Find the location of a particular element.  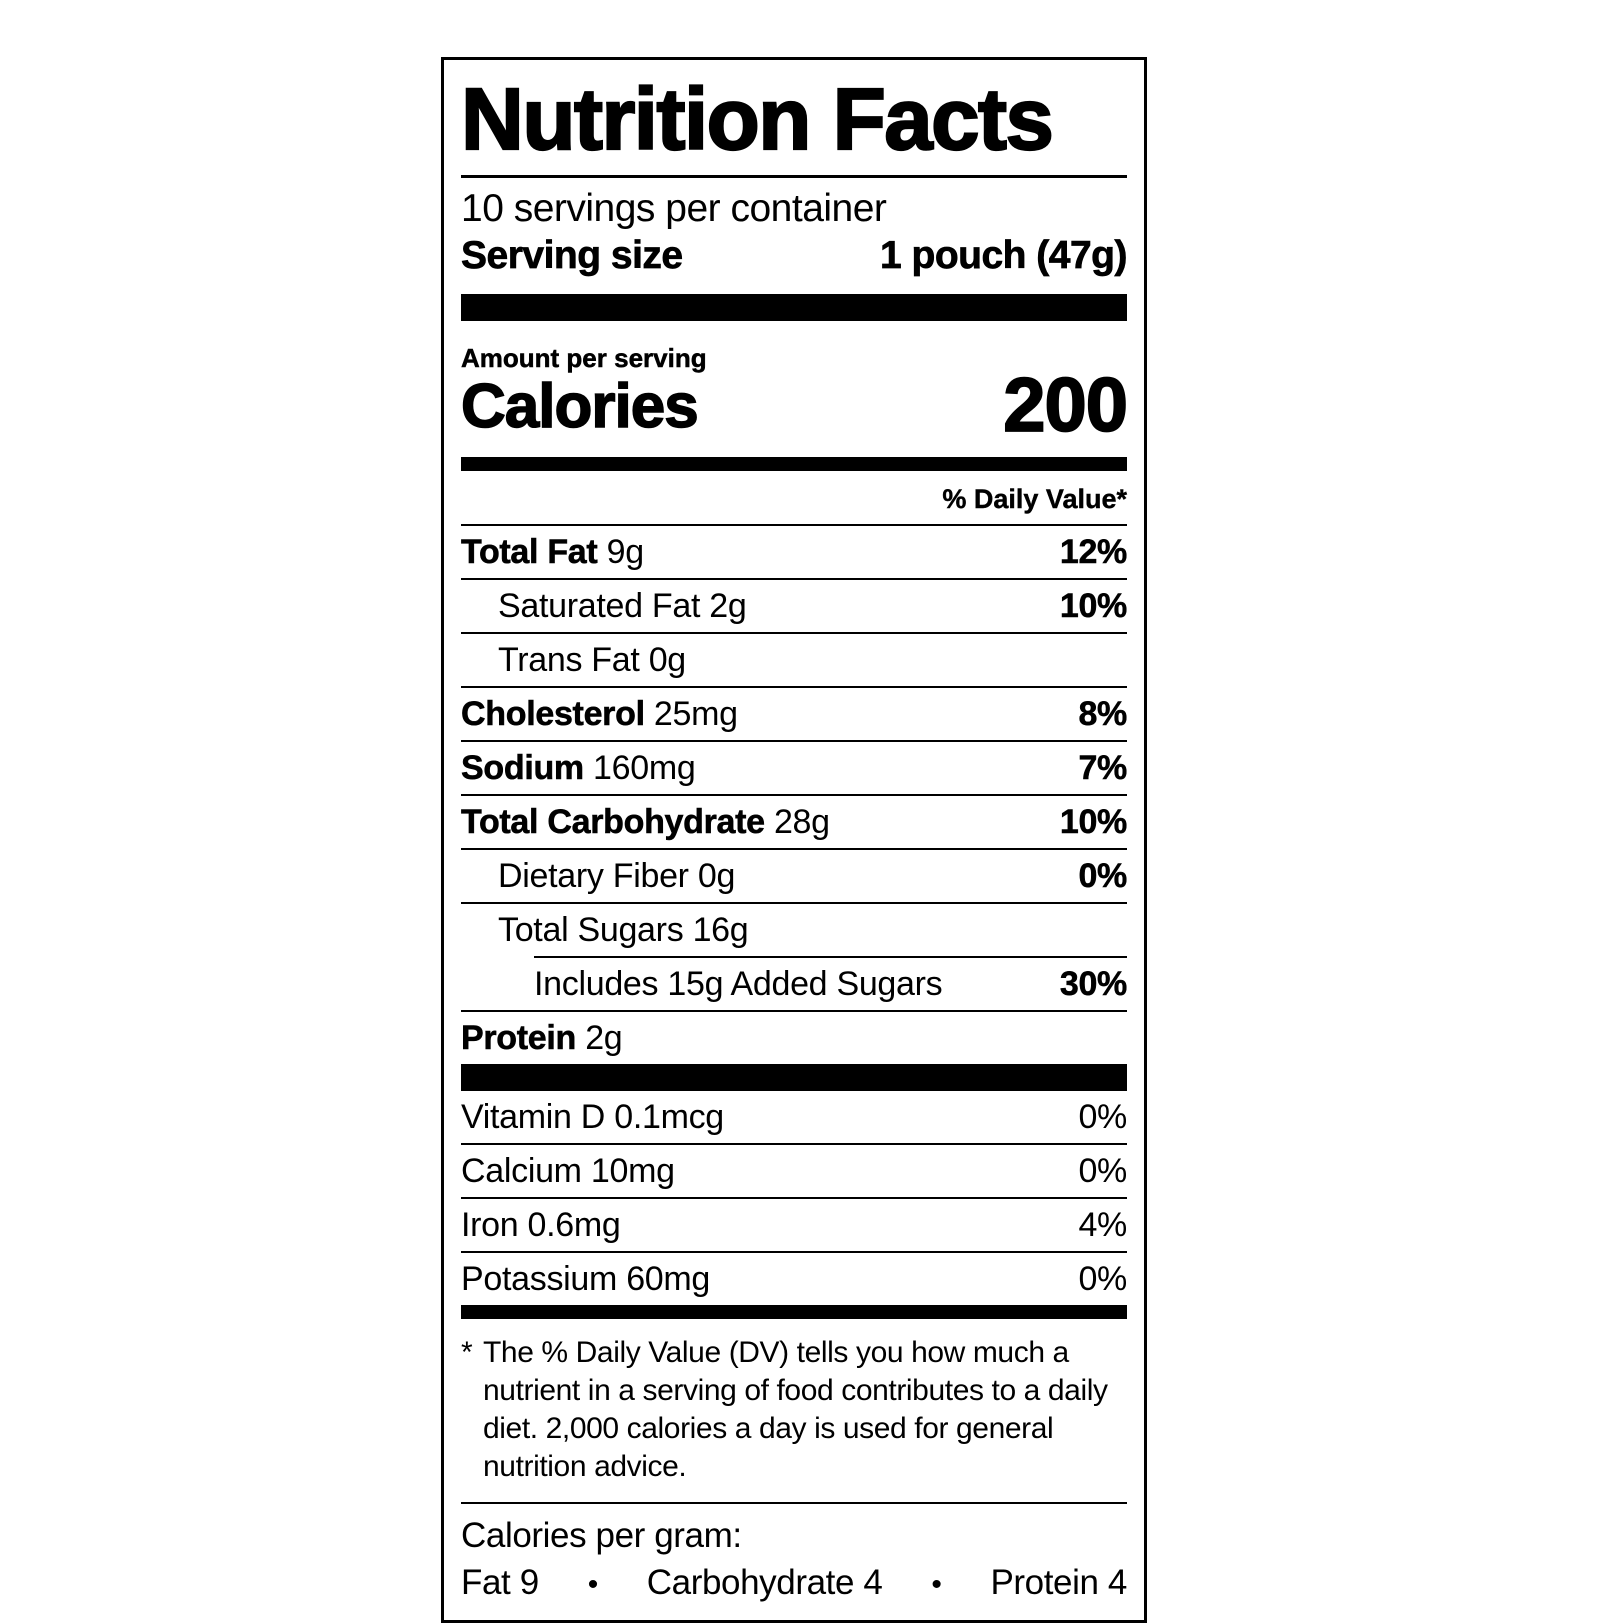

nutrient-amount: 28g is located at coordinates (801, 822).